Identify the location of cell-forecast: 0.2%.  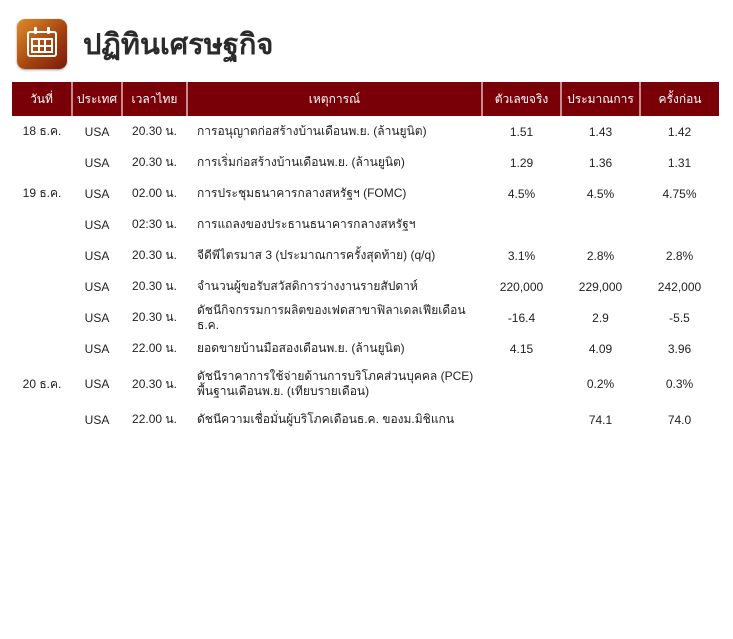
(600, 384).